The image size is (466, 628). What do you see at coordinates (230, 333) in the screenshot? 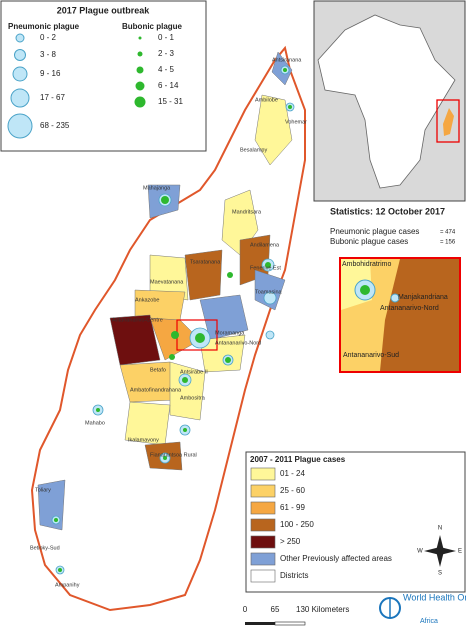
I see `district-label: Moramanga` at bounding box center [230, 333].